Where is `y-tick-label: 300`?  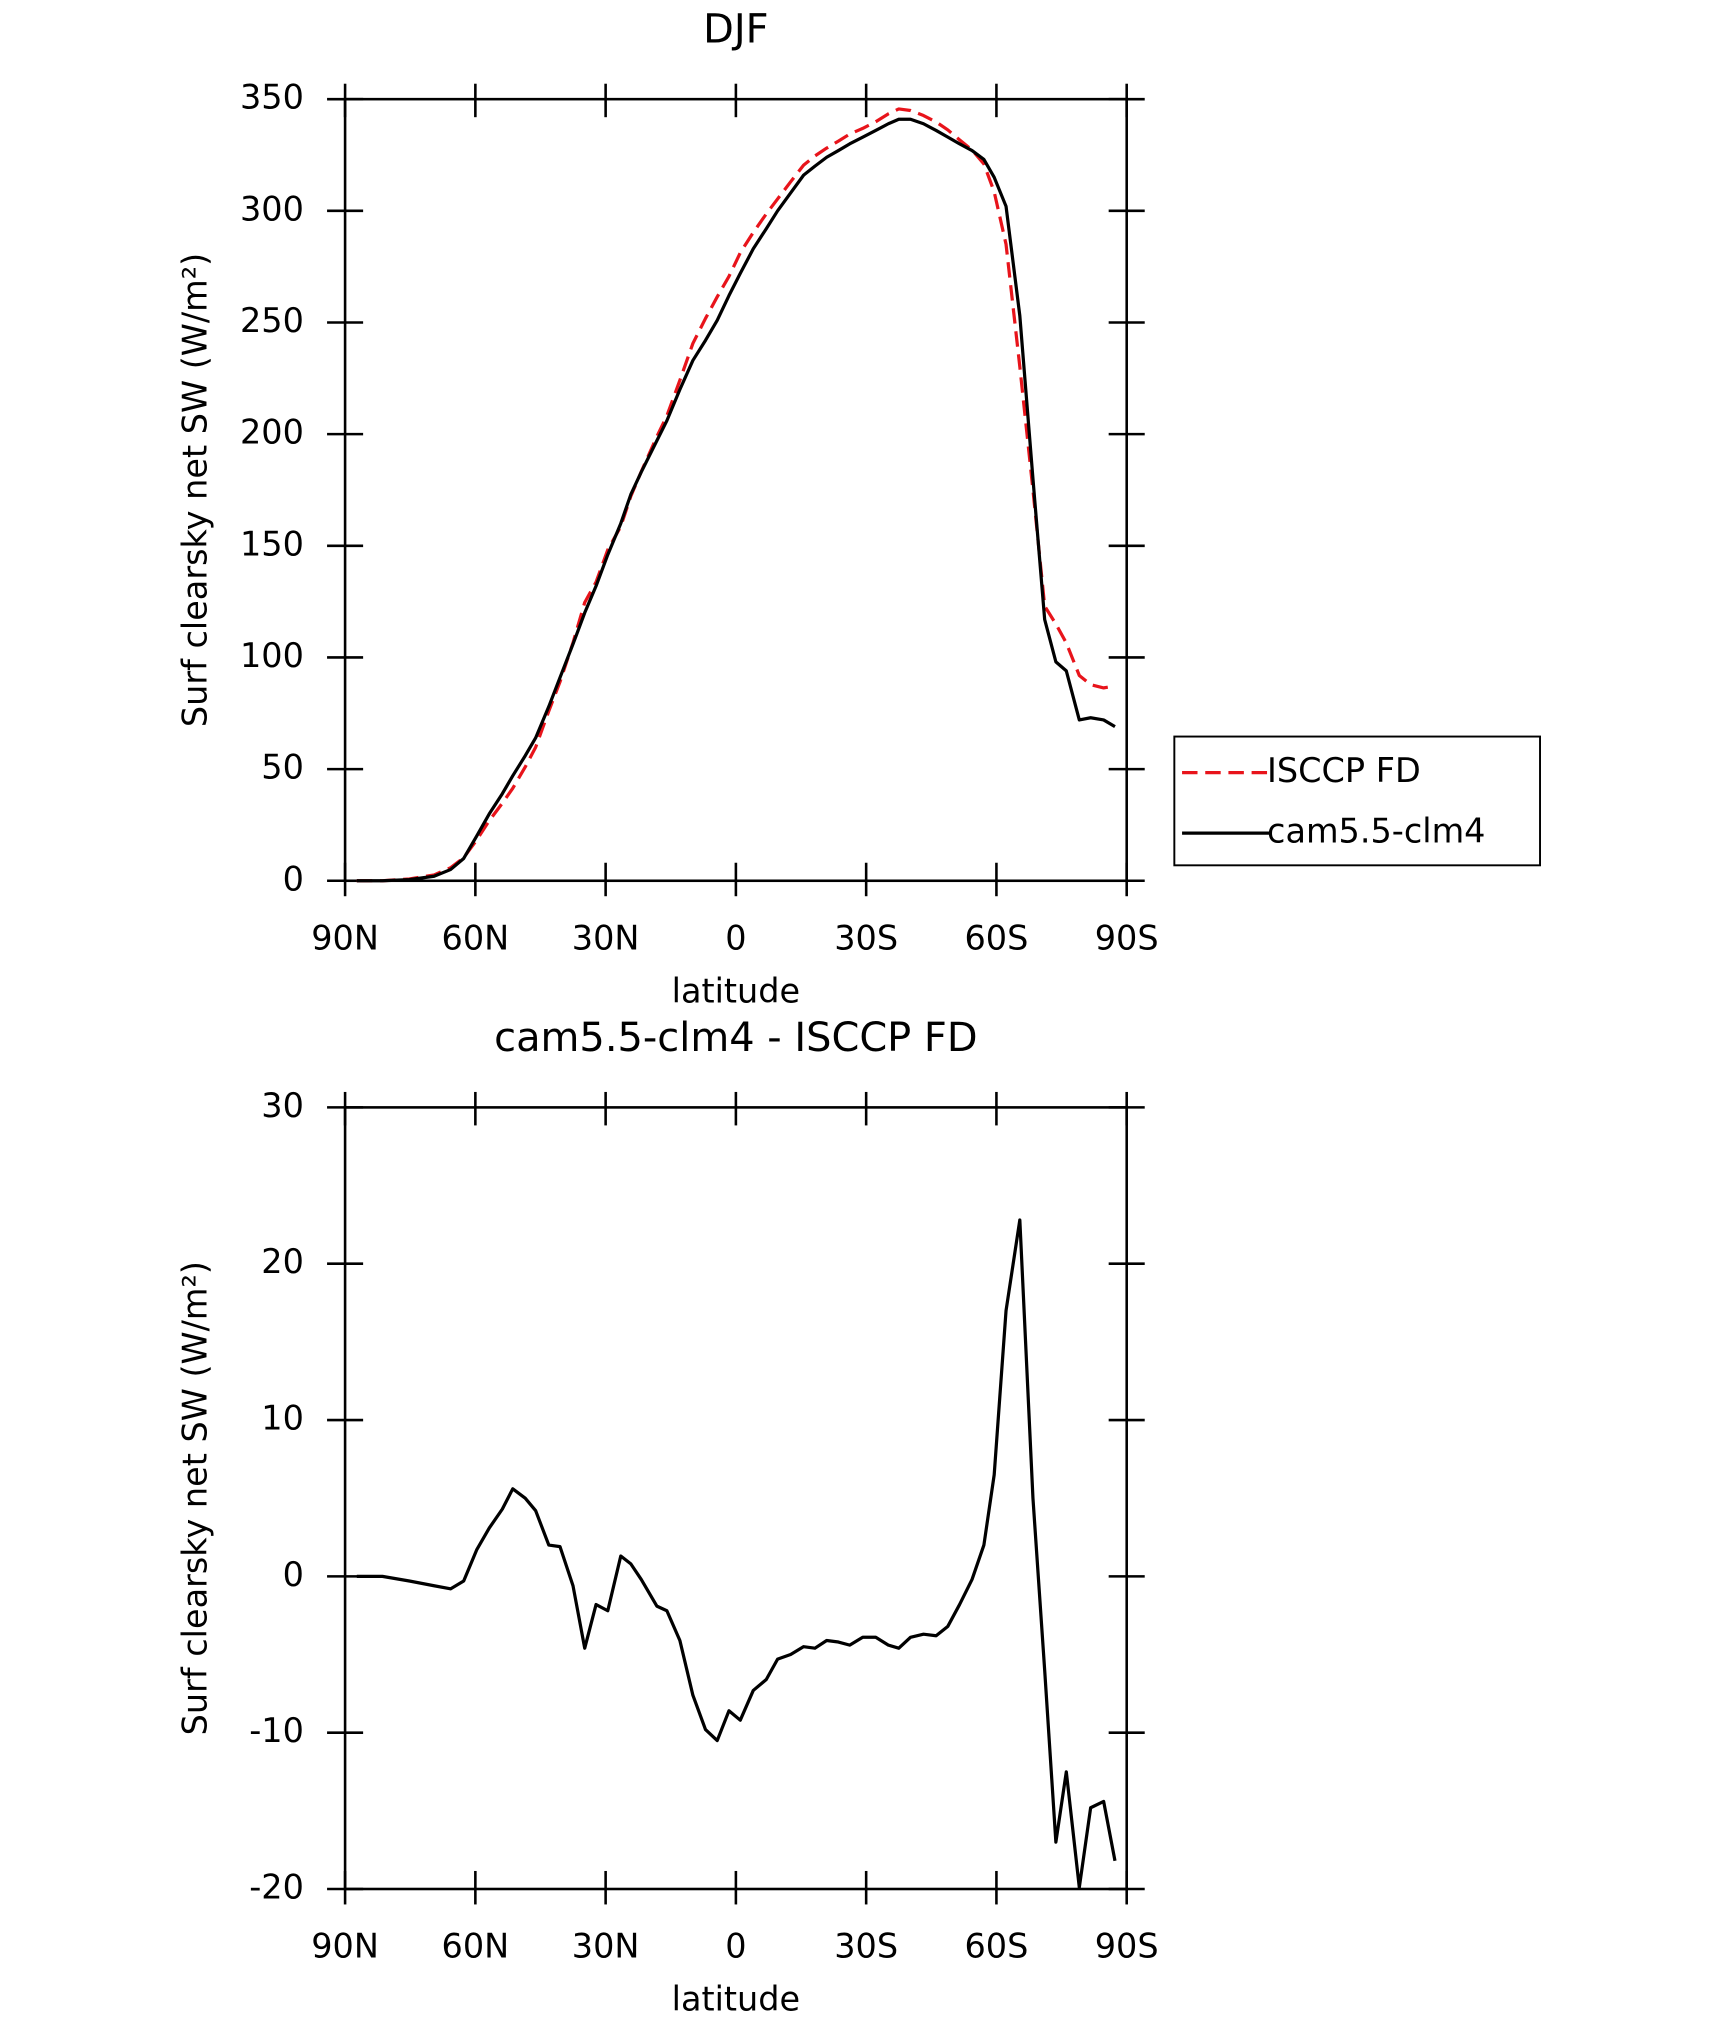
y-tick-label: 300 is located at coordinates (272, 208).